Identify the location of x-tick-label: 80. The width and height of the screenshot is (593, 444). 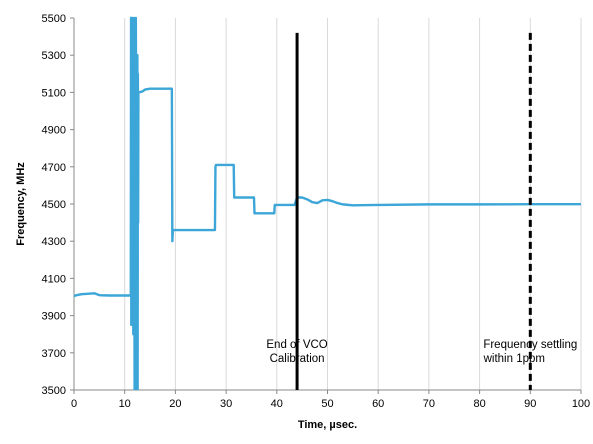
(479, 404).